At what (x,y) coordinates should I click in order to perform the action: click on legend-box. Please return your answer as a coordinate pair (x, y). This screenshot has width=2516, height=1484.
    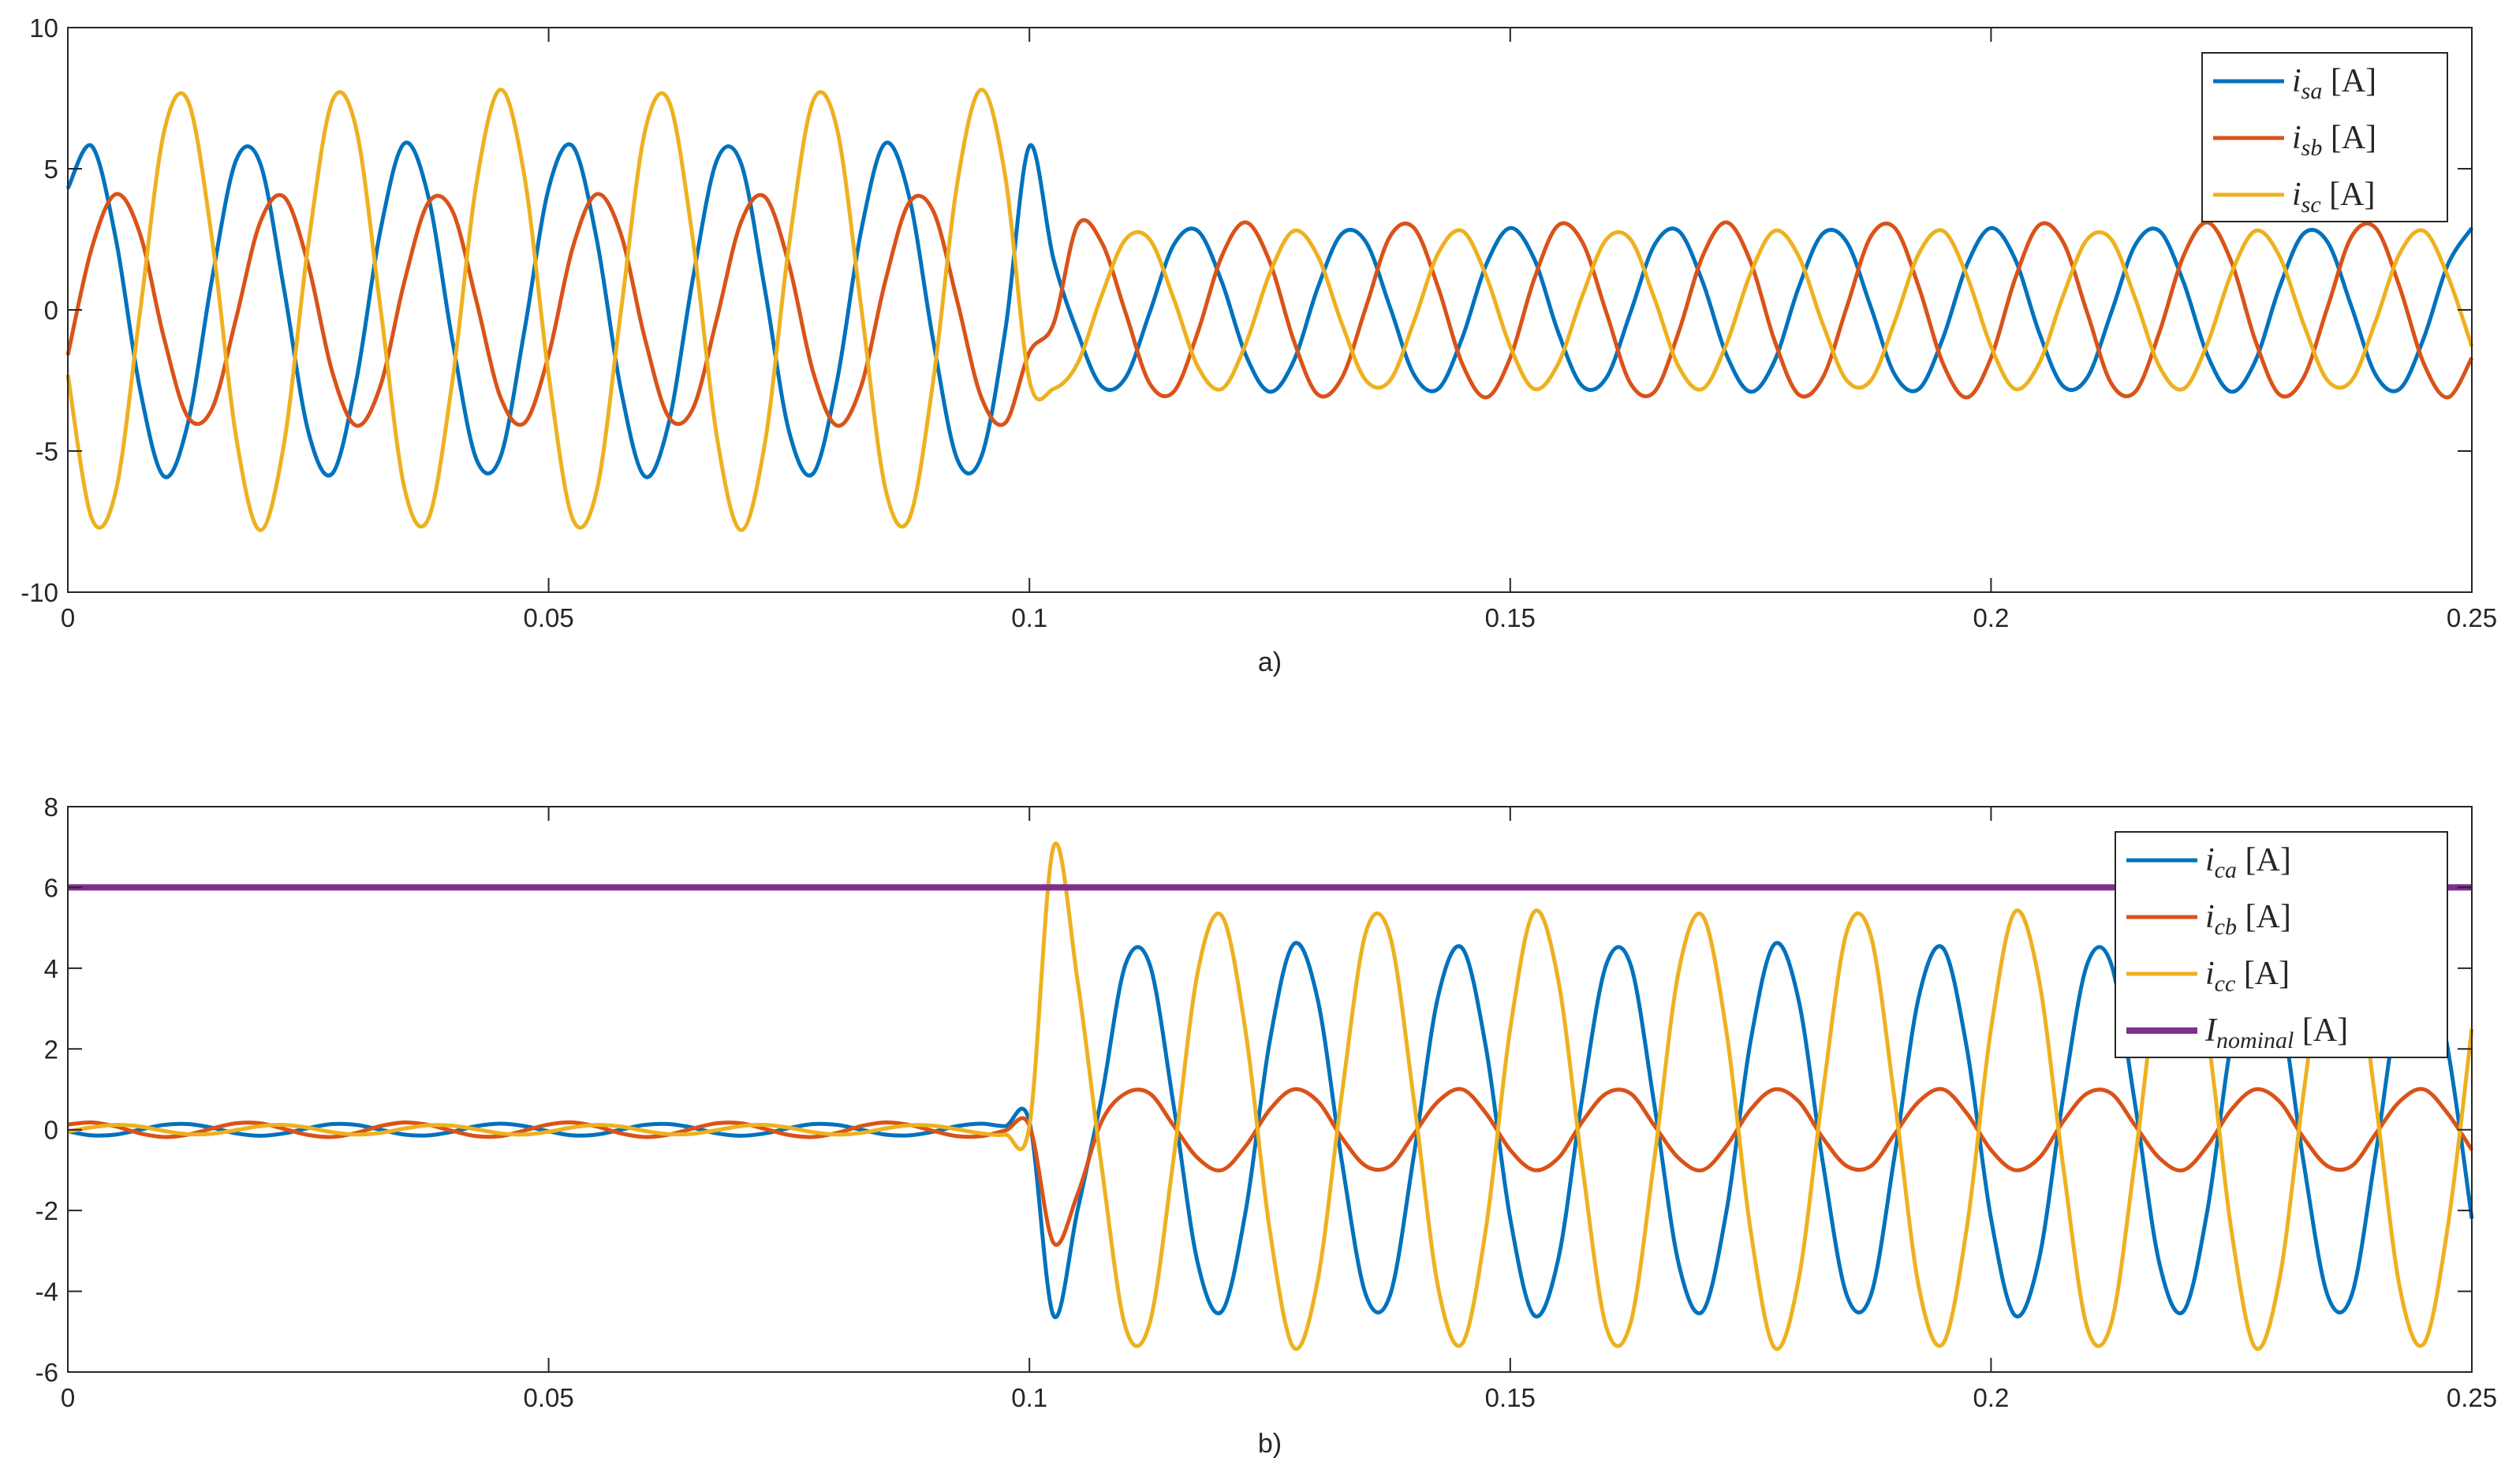
    Looking at the image, I should click on (2281, 944).